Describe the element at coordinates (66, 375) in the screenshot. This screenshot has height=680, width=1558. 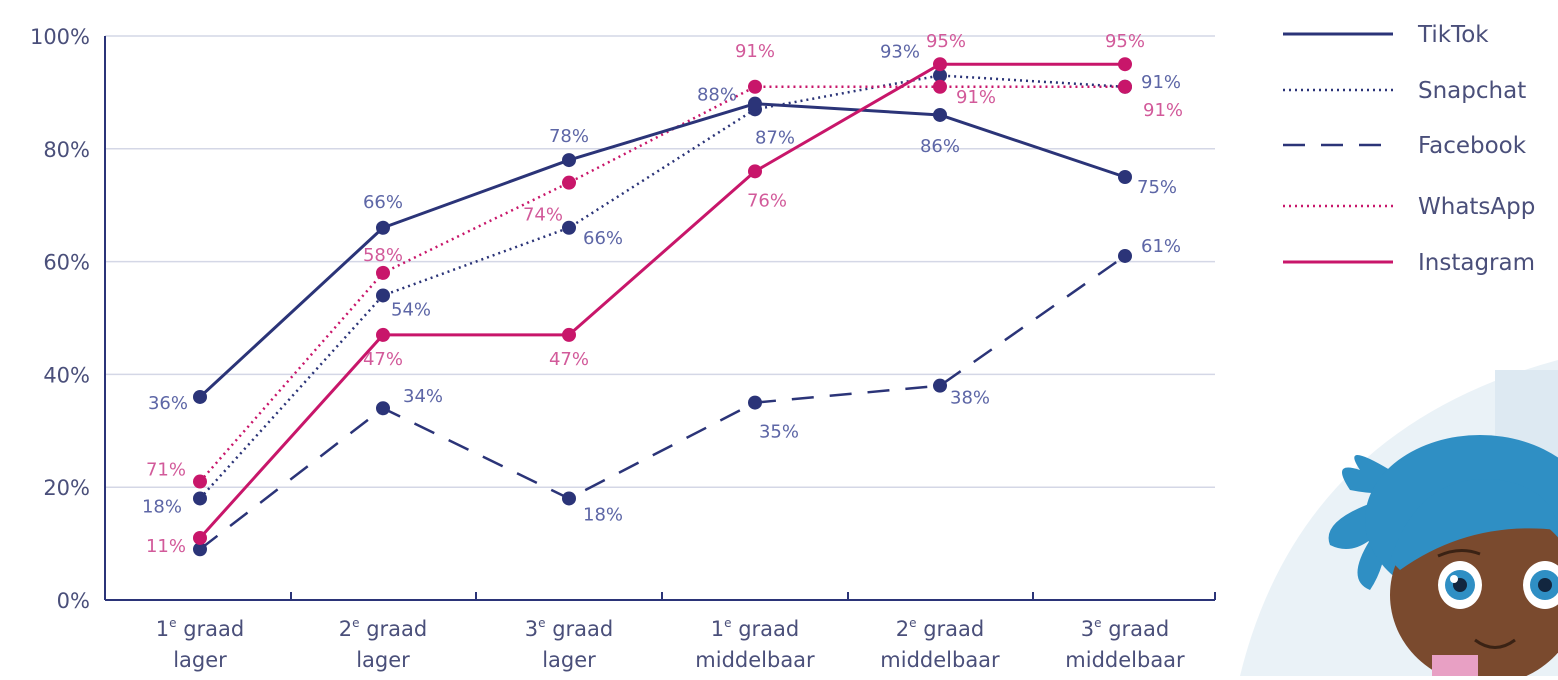
I see `y-tick-label: 40%` at that location.